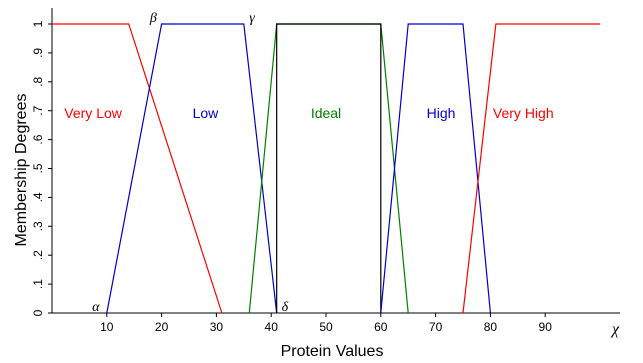 The width and height of the screenshot is (643, 363). I want to click on x-axis-symbol: χ, so click(615, 329).